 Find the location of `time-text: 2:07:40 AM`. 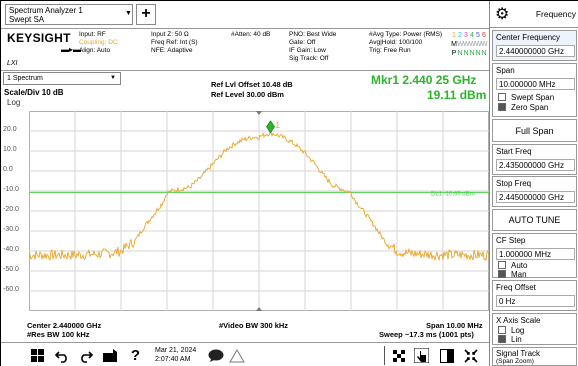

time-text: 2:07:40 AM is located at coordinates (173, 359).